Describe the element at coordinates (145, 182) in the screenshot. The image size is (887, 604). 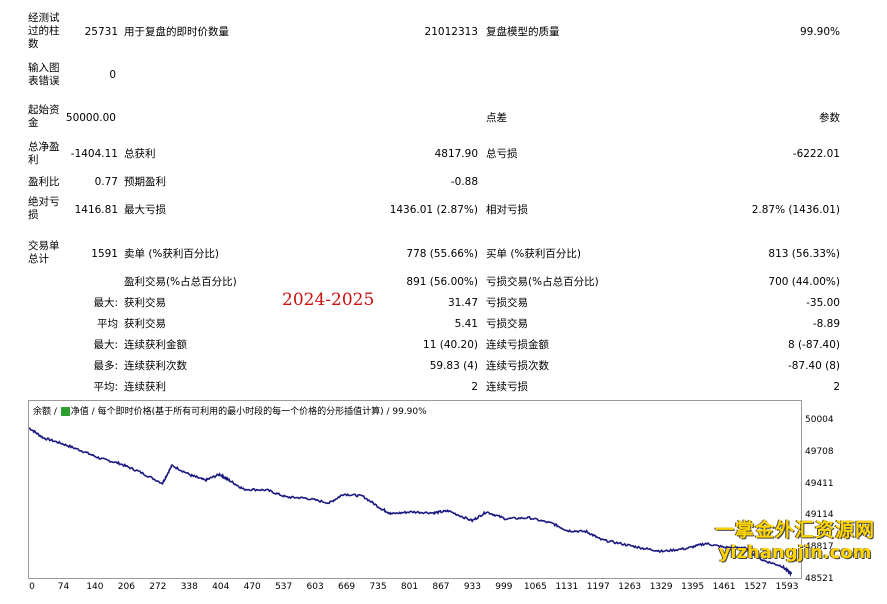
I see `expected-payoff-label: 预期盈利` at that location.